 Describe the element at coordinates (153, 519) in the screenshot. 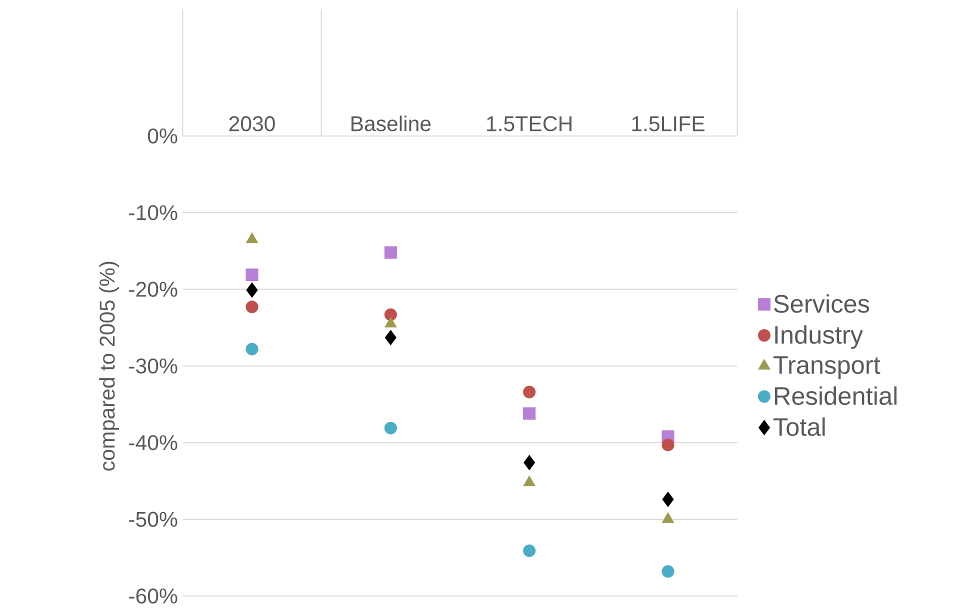

I see `y-tick-label: -50%` at that location.